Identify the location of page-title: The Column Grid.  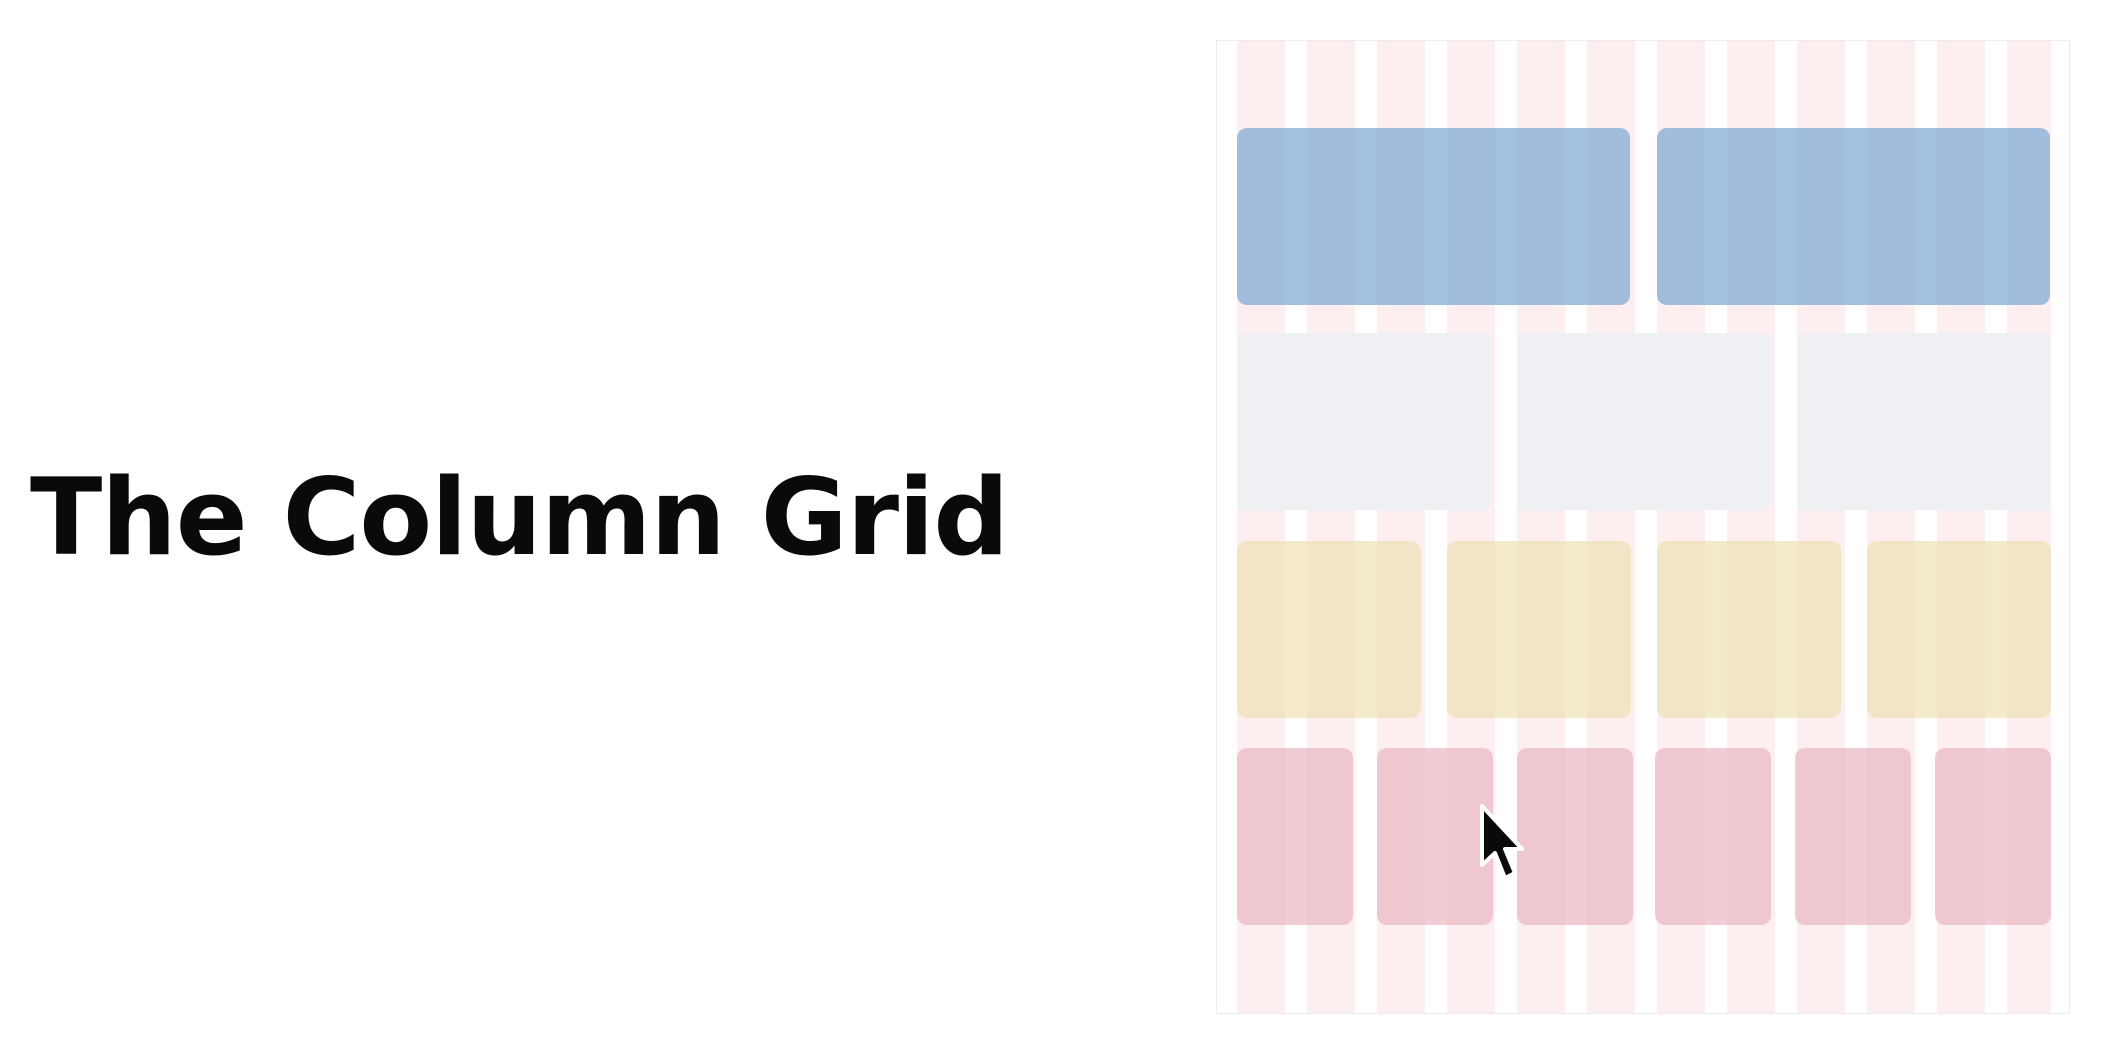
(519, 517).